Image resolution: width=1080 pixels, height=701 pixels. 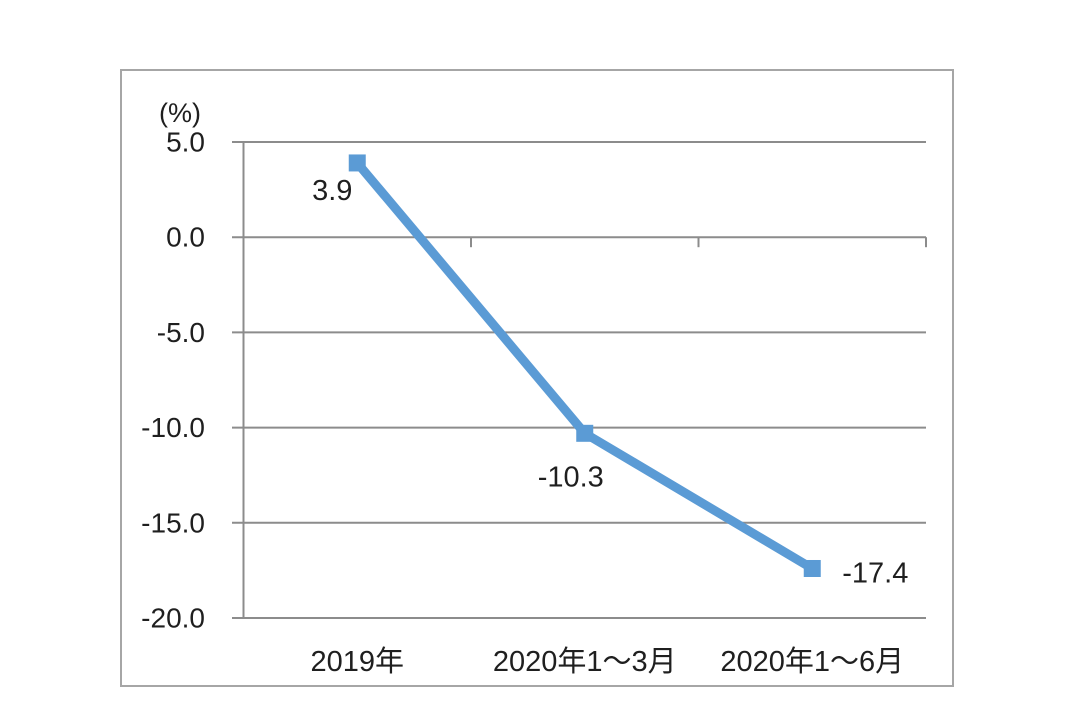 I want to click on data-label: -17.4, so click(x=875, y=573).